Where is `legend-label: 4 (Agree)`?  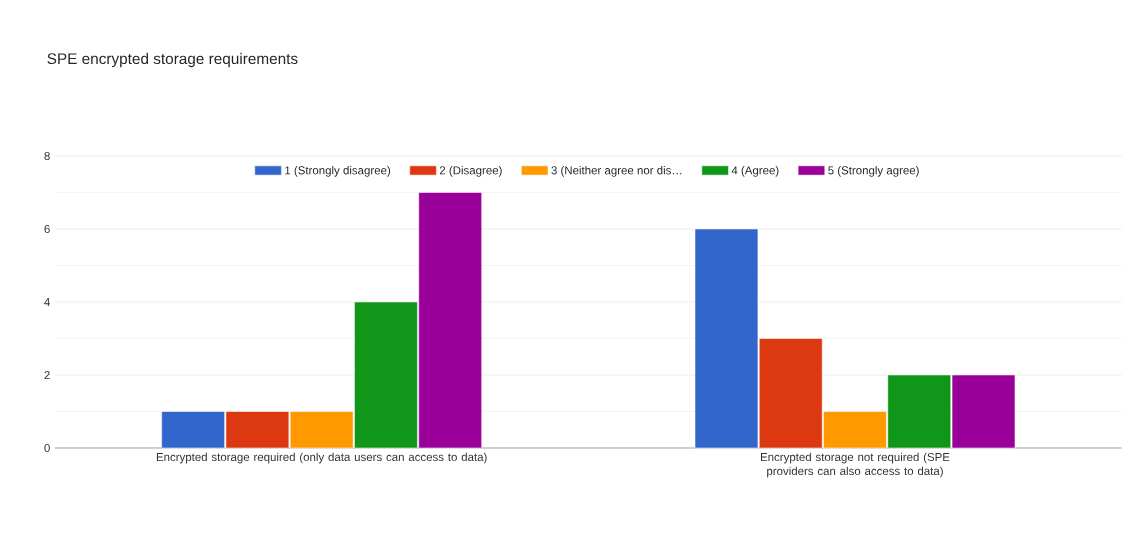
legend-label: 4 (Agree) is located at coordinates (755, 171).